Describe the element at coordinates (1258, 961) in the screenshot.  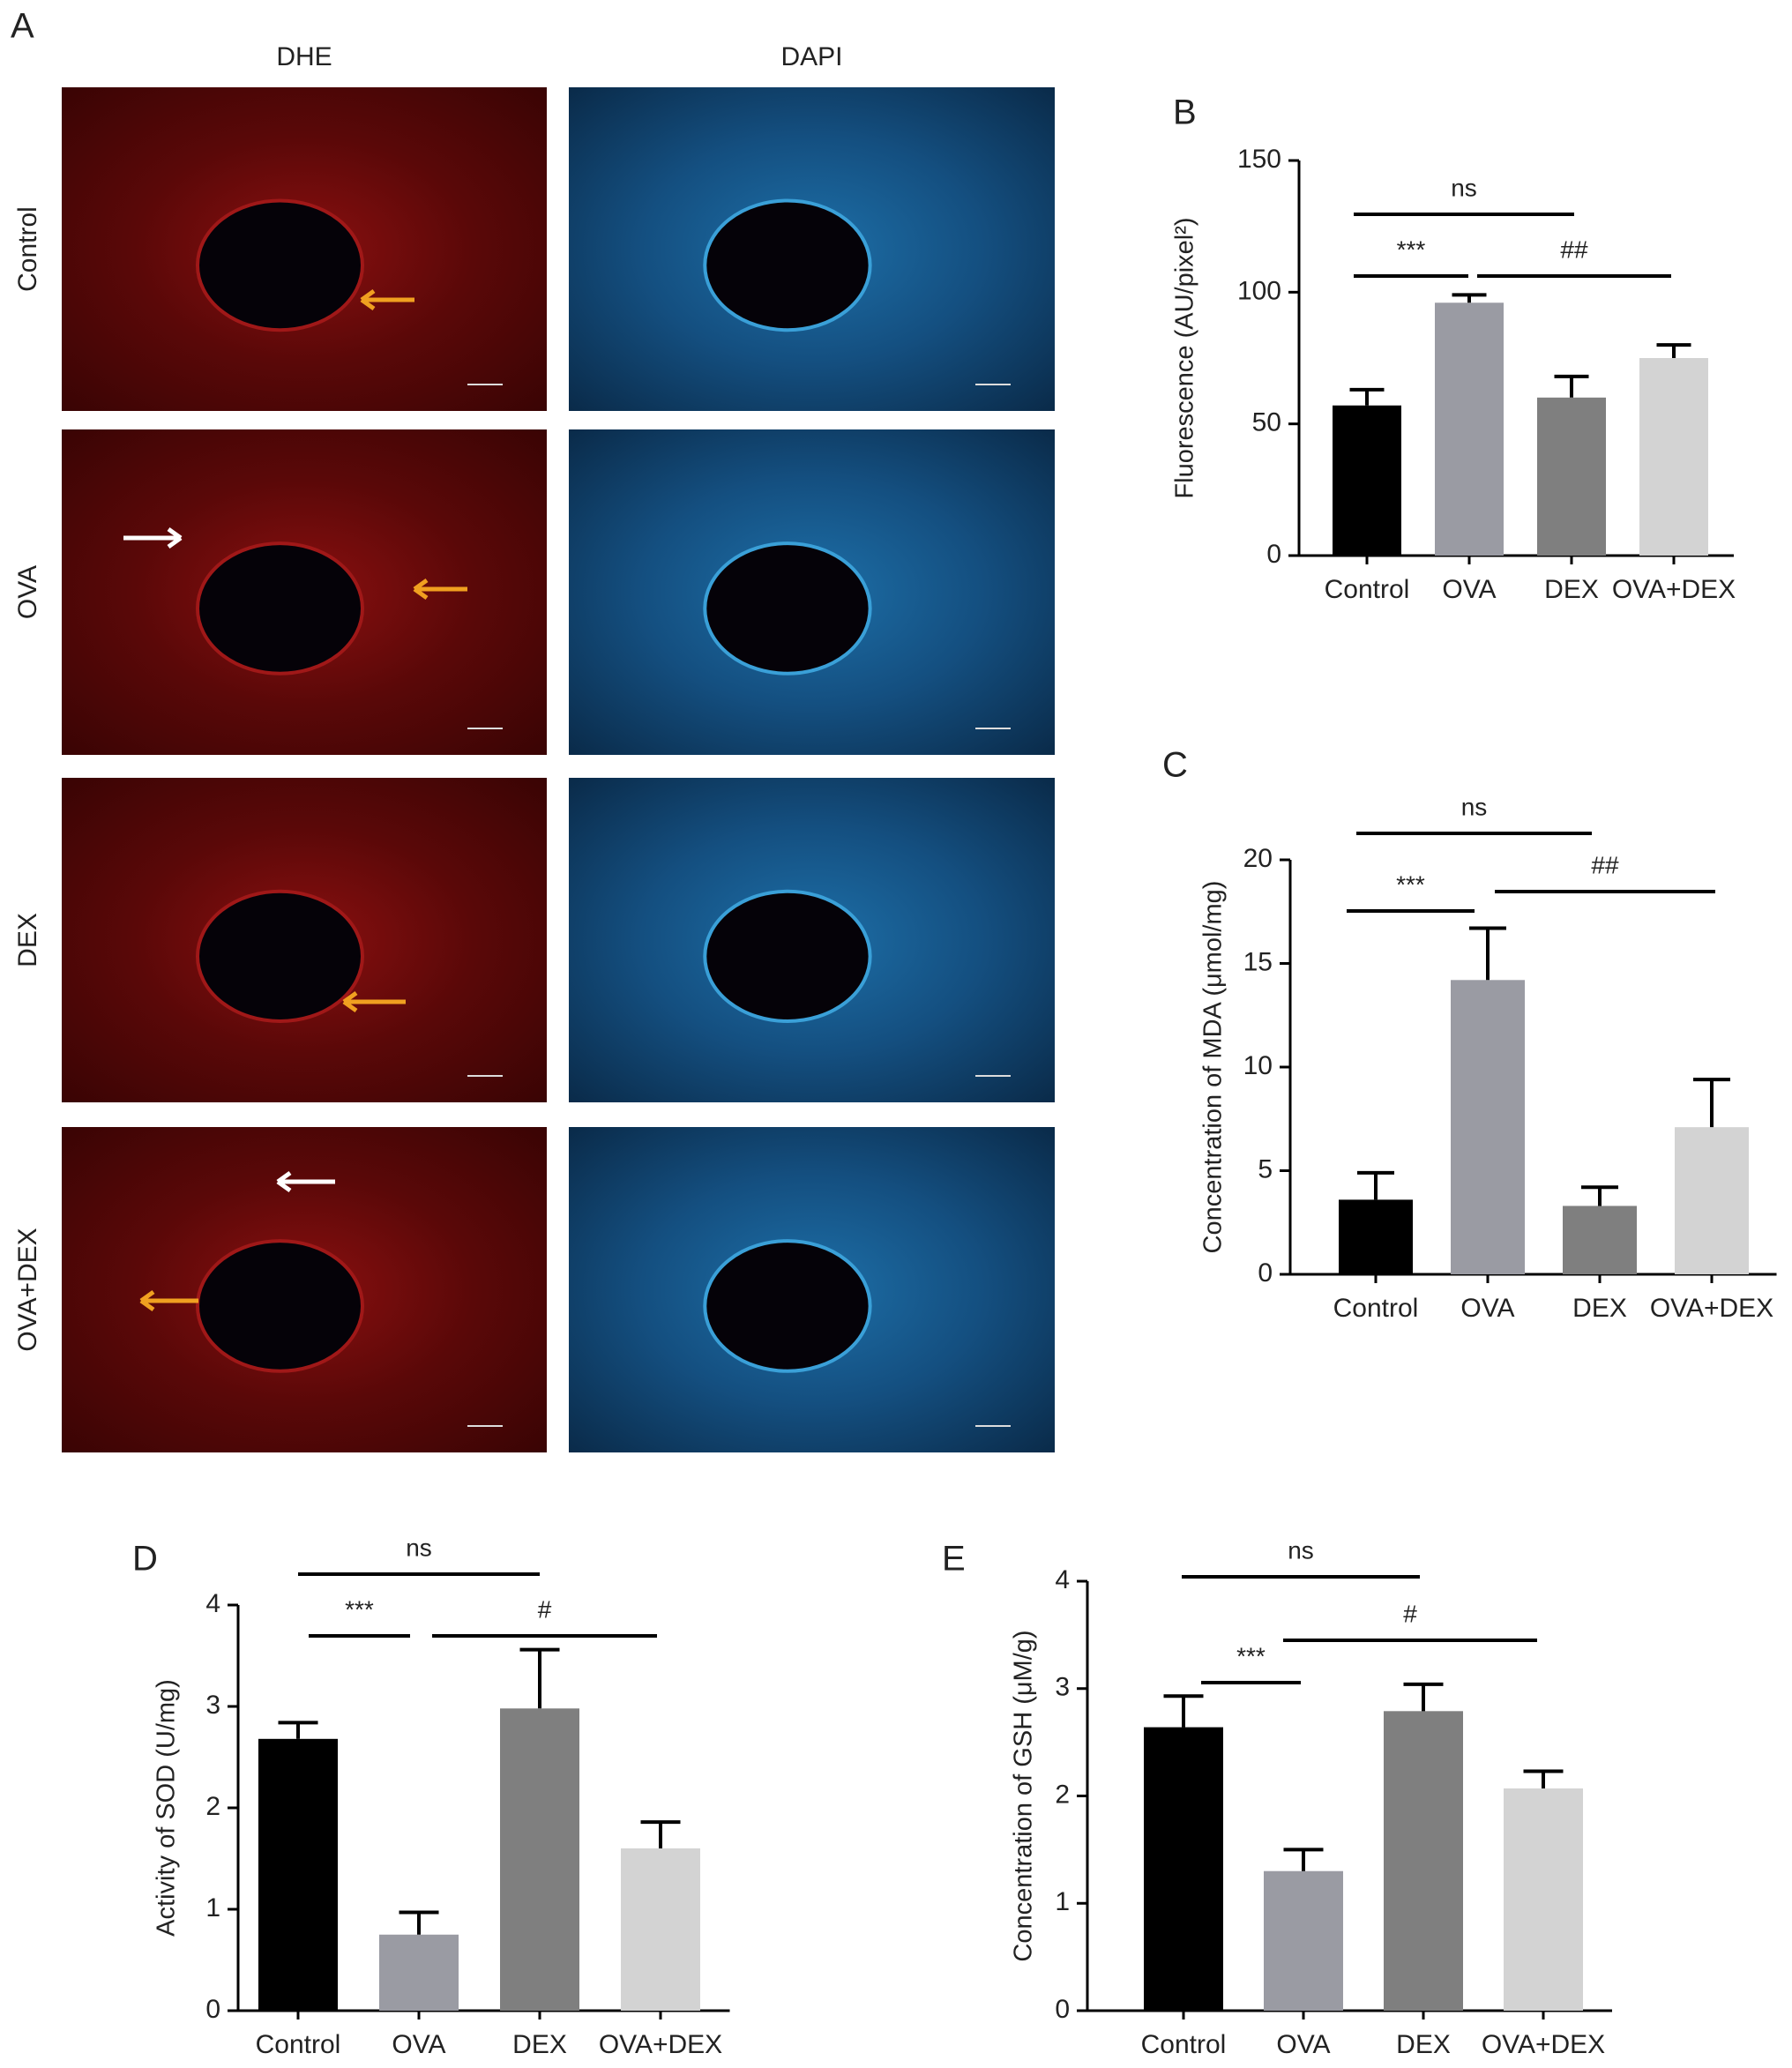
I see `y-tick-label: 15` at that location.